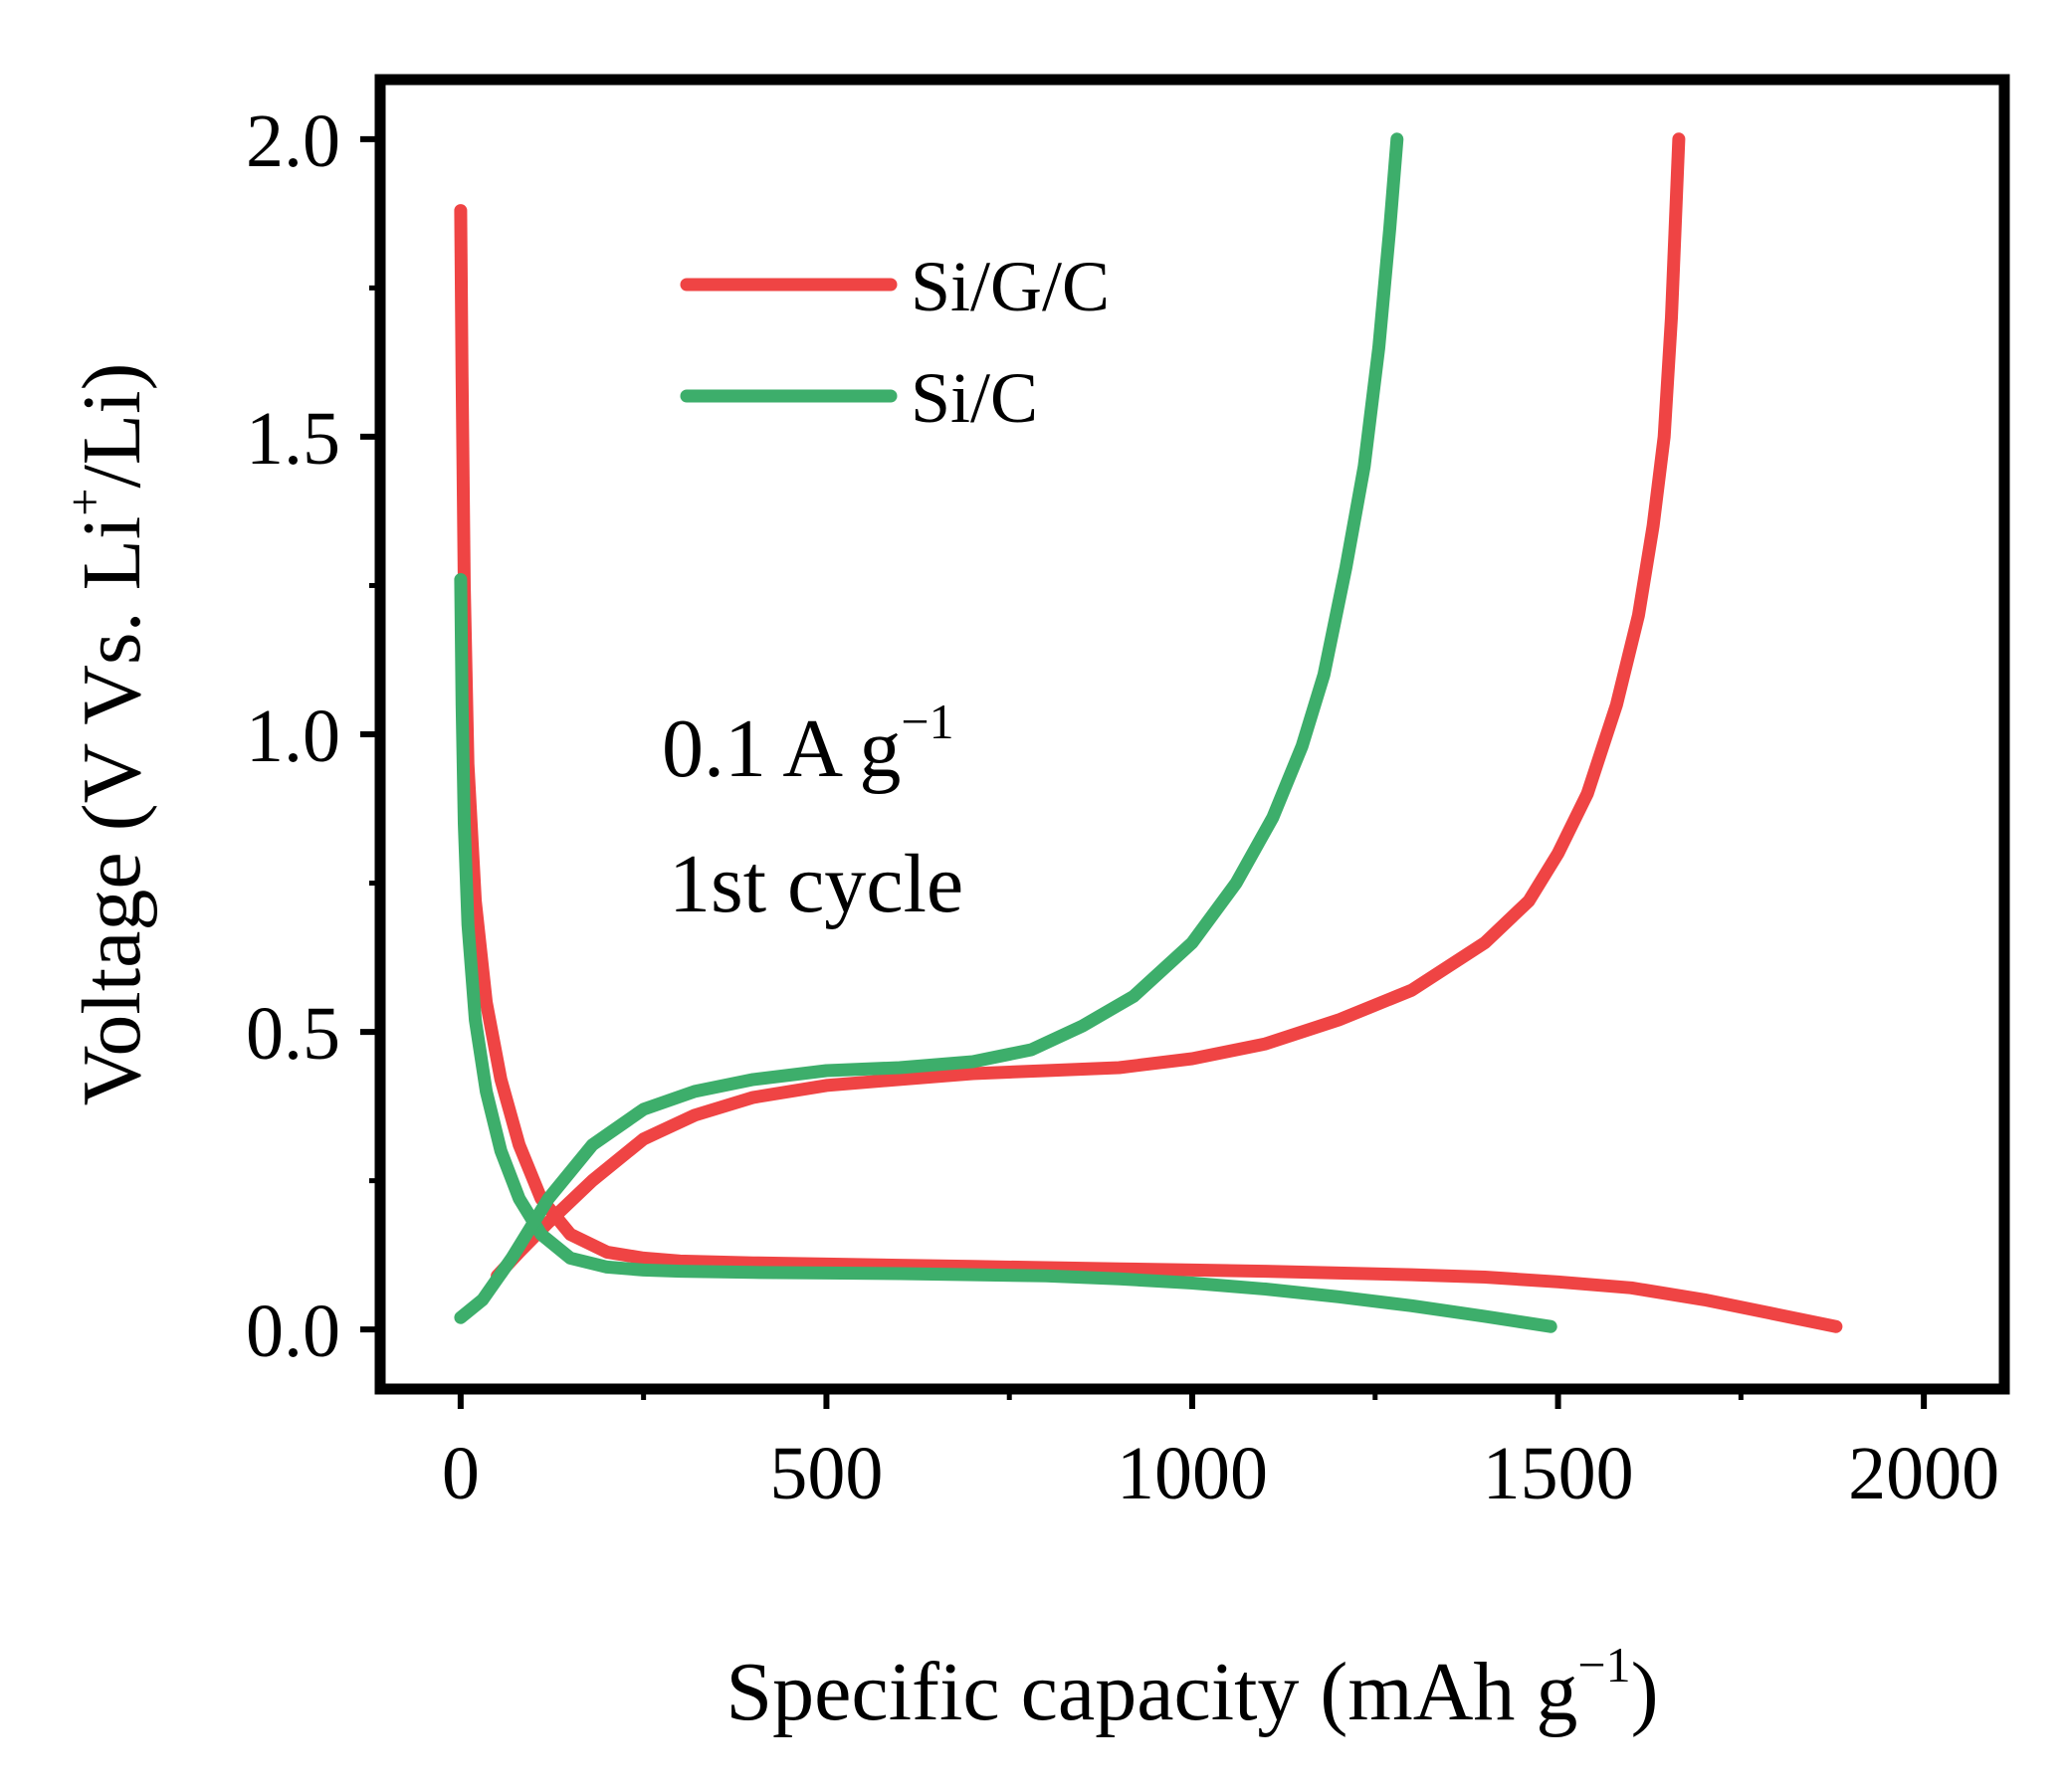 Image resolution: width=2069 pixels, height=1792 pixels. What do you see at coordinates (826, 1473) in the screenshot?
I see `x-tick-label: 500` at bounding box center [826, 1473].